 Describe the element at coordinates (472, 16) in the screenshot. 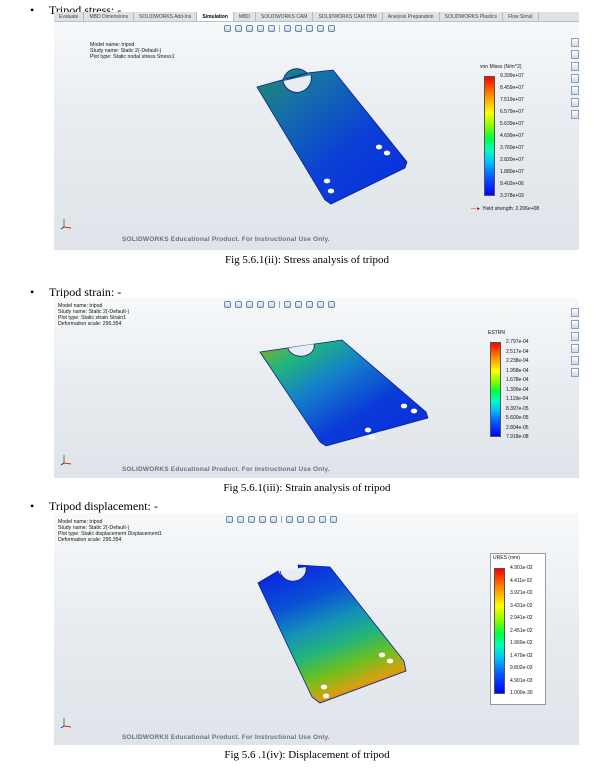

I see `tab-solidworks-plastics: SOLIDWORKS Plastics` at that location.